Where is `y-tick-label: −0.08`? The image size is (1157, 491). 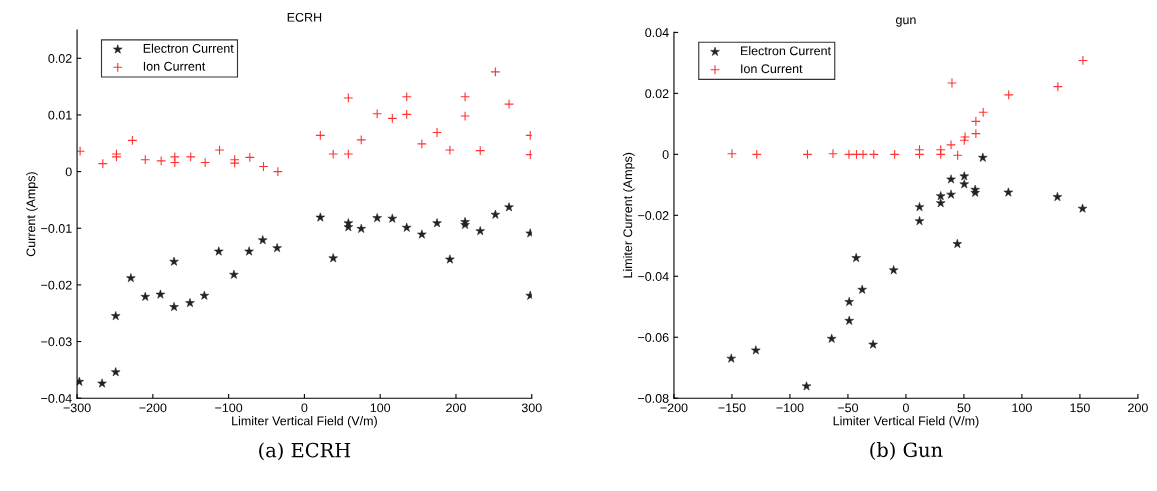 y-tick-label: −0.08 is located at coordinates (653, 398).